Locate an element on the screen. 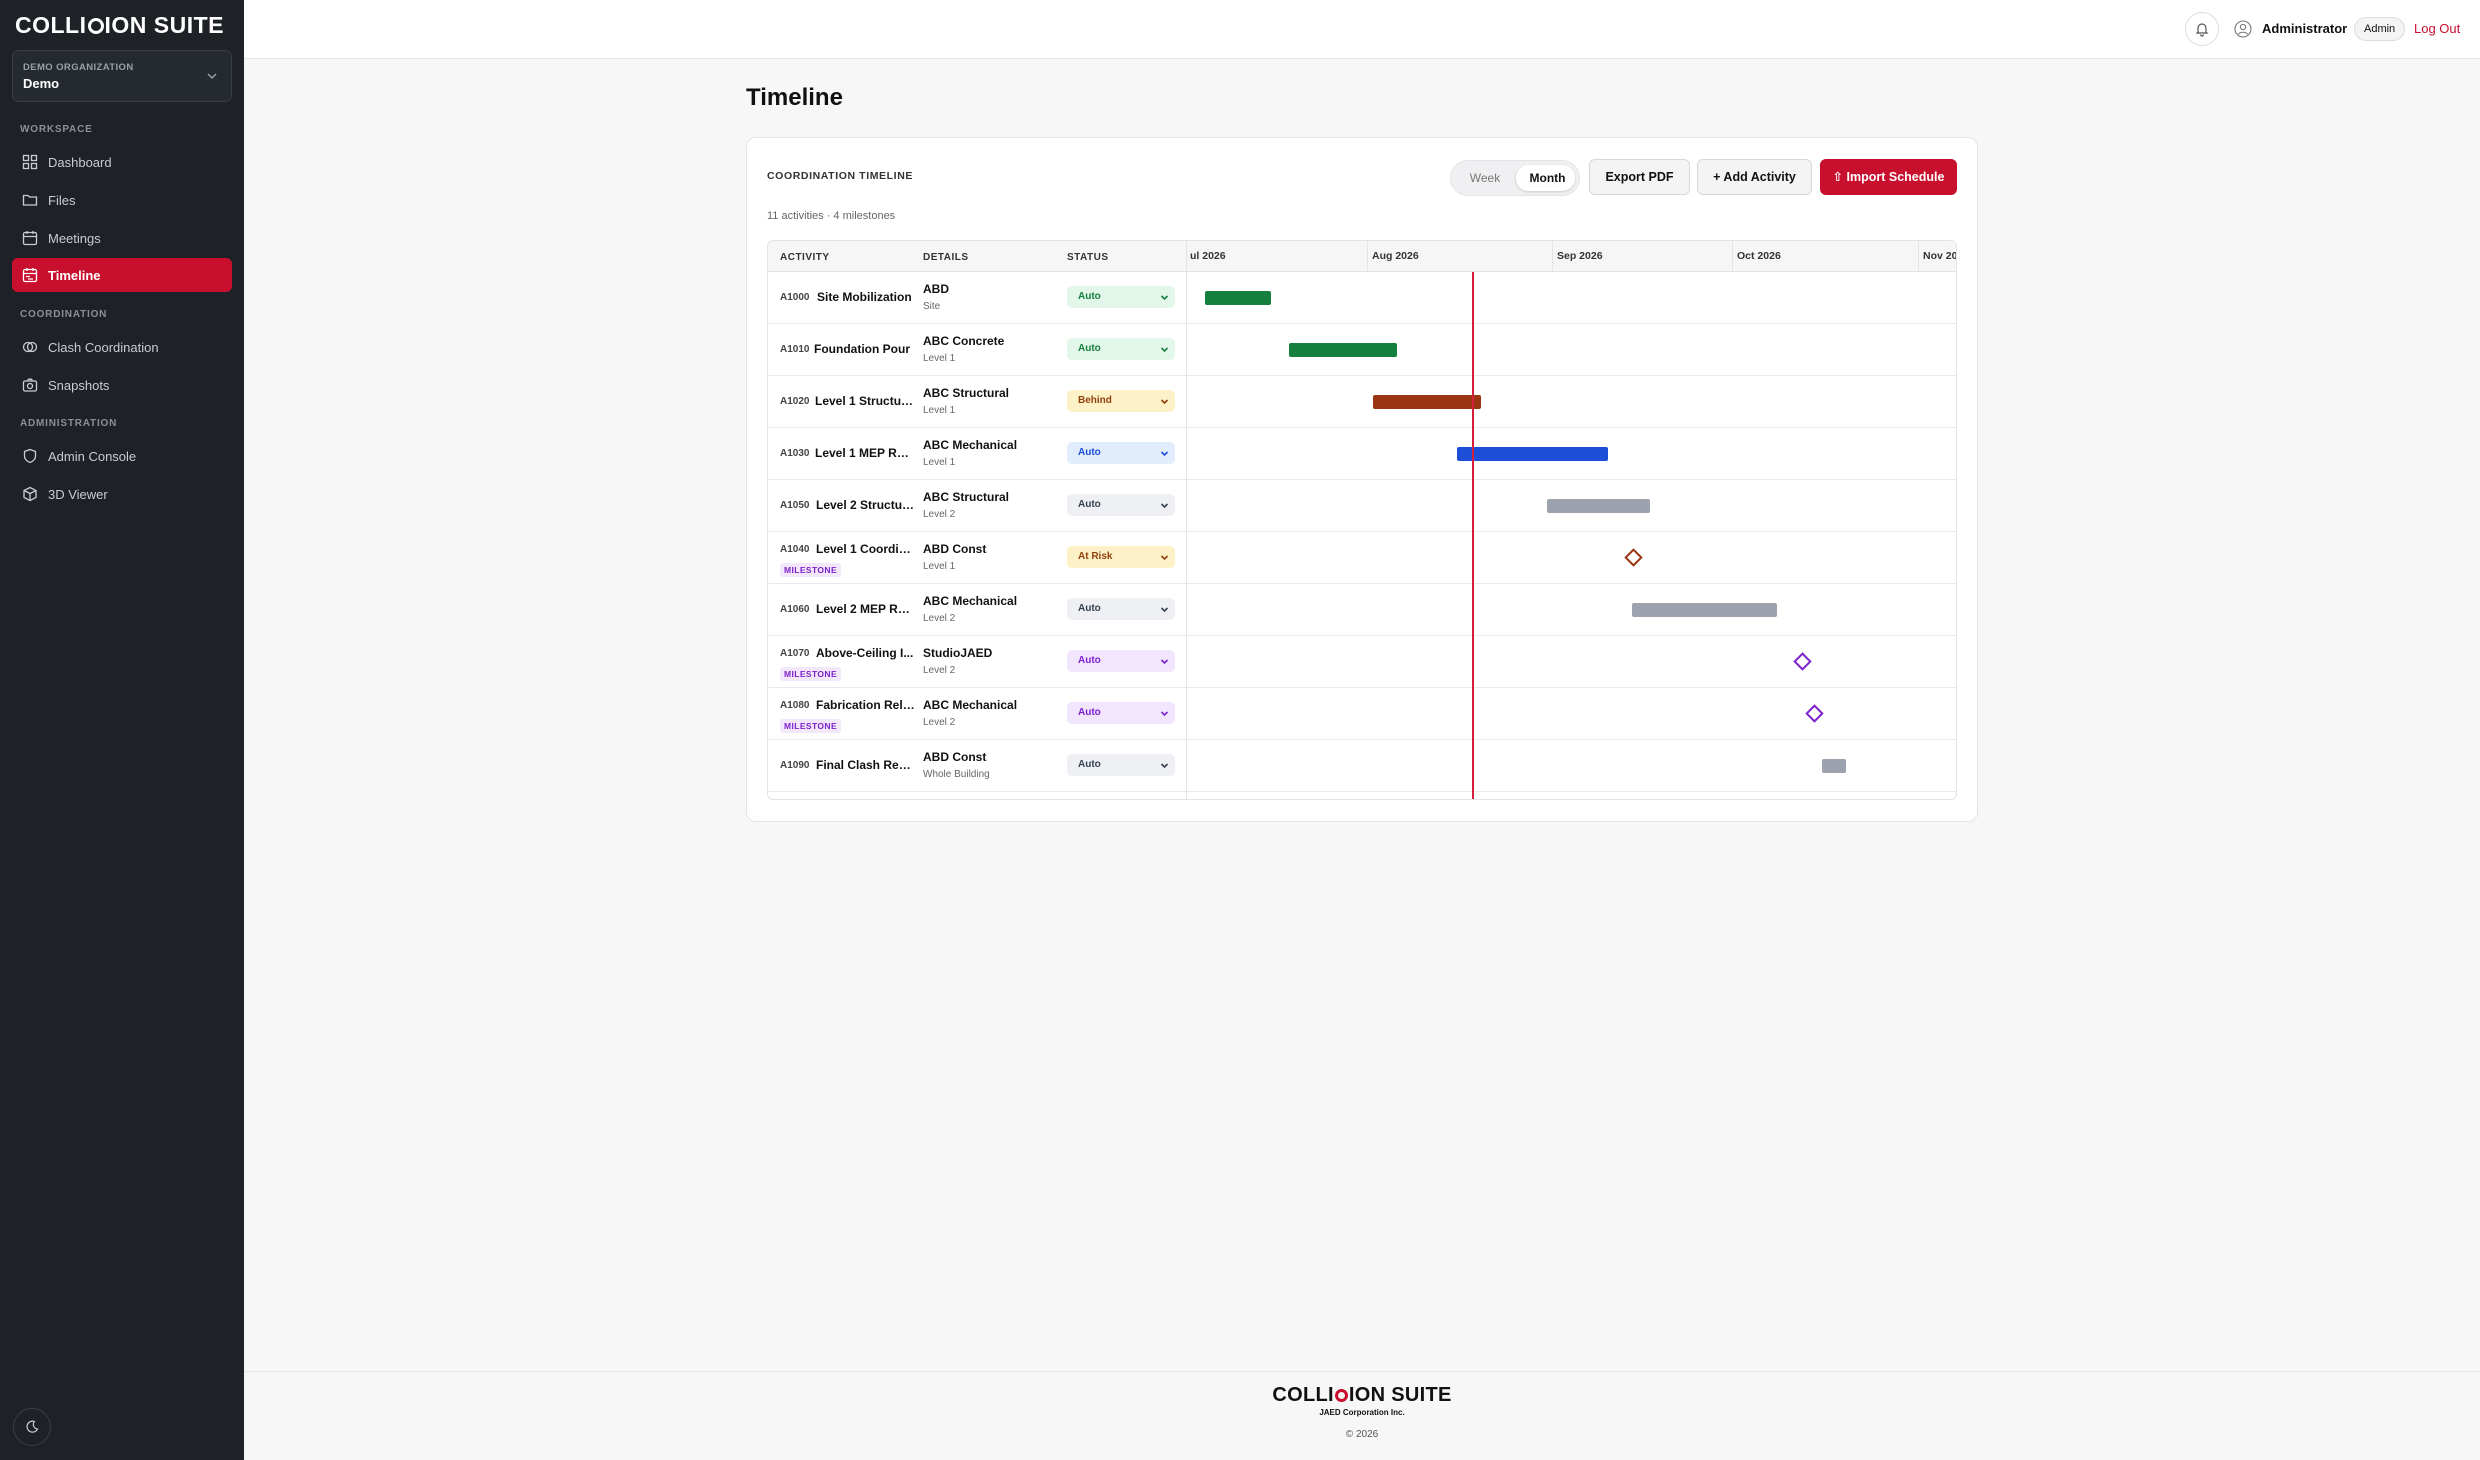 This screenshot has width=2480, height=1460. sidebar-item-clash-coordination: Clash Coordination is located at coordinates (122, 347).